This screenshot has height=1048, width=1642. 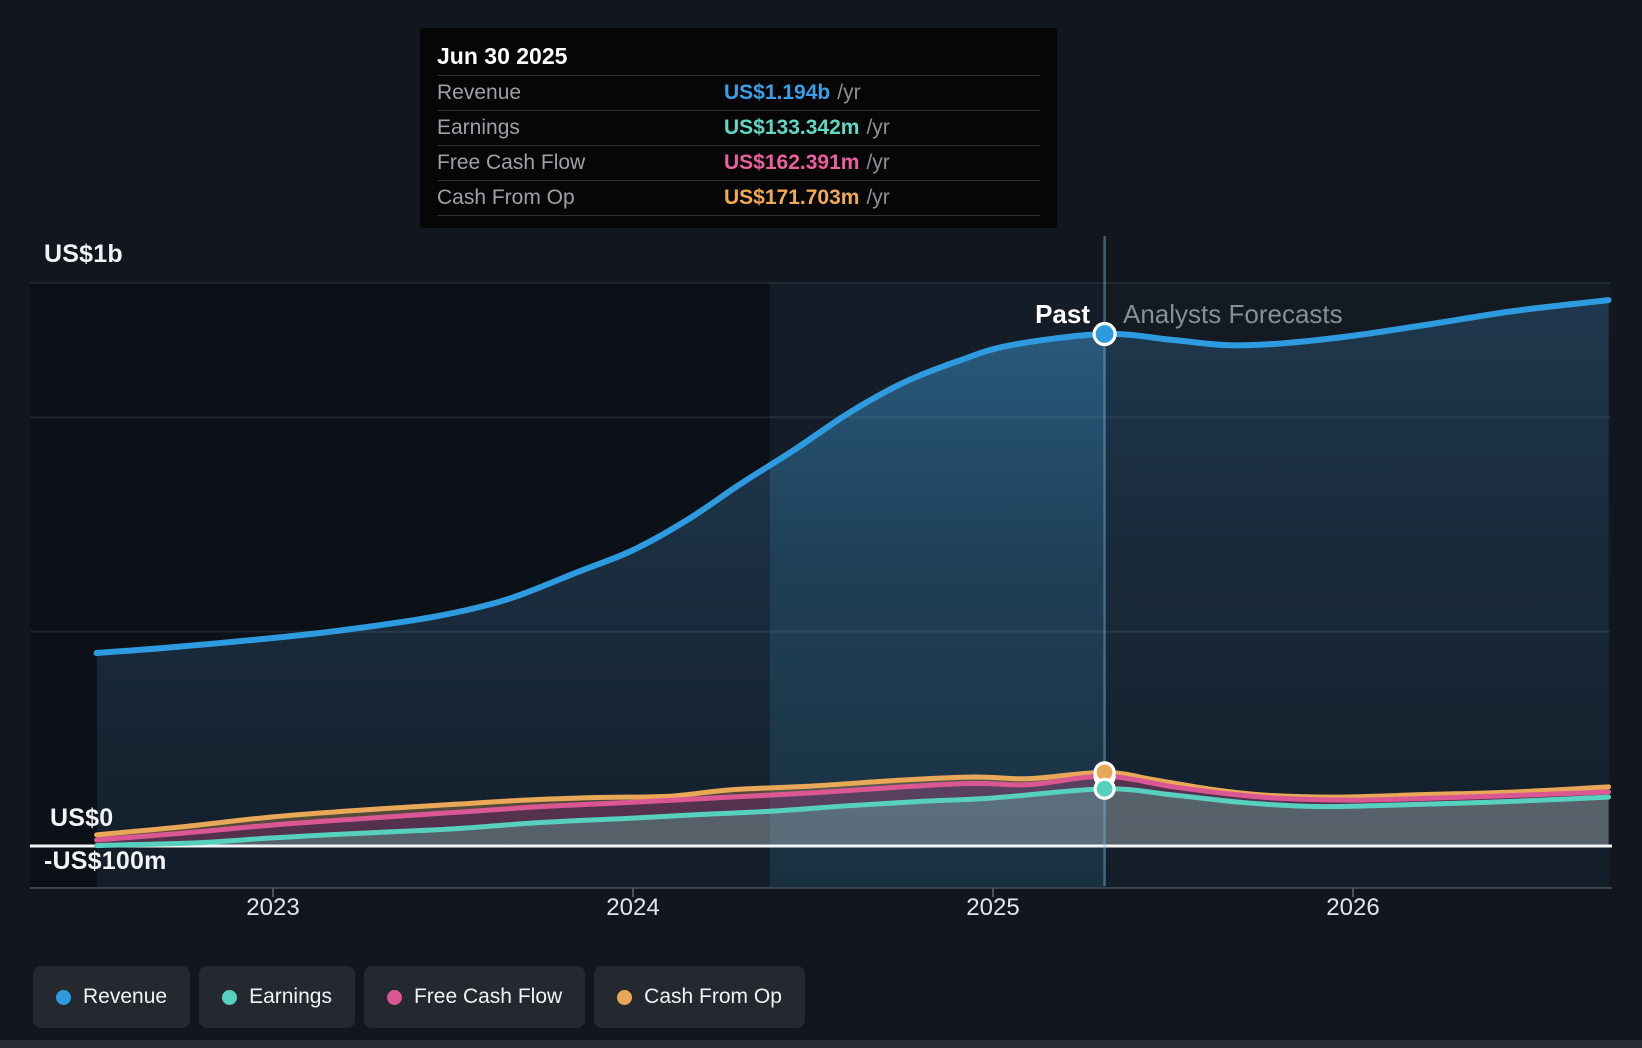 I want to click on legend-toggle-earnings: Earnings, so click(x=277, y=997).